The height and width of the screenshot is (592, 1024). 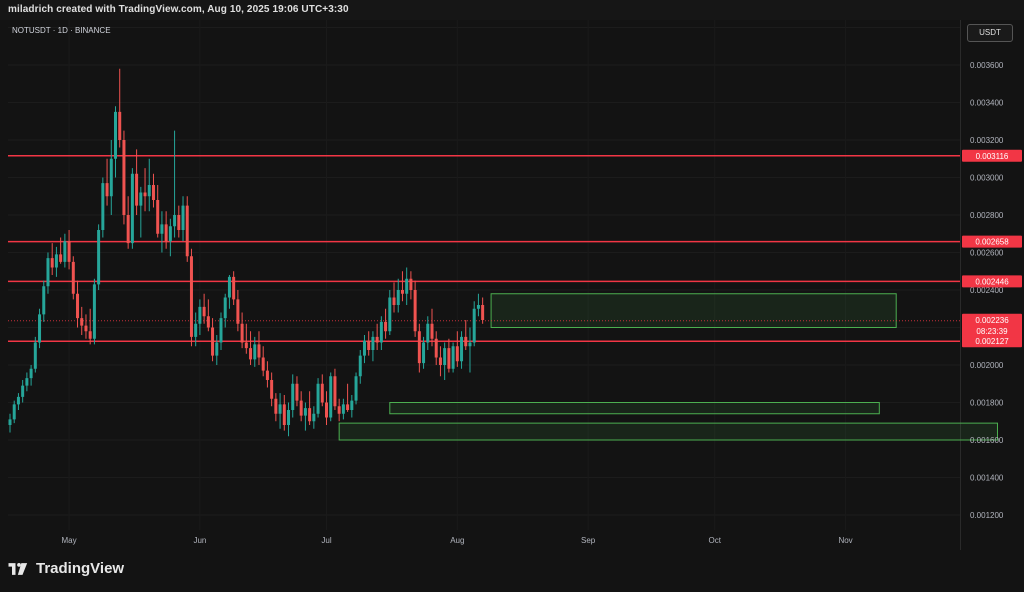 I want to click on last-price-label: 0.002236, so click(x=992, y=320).